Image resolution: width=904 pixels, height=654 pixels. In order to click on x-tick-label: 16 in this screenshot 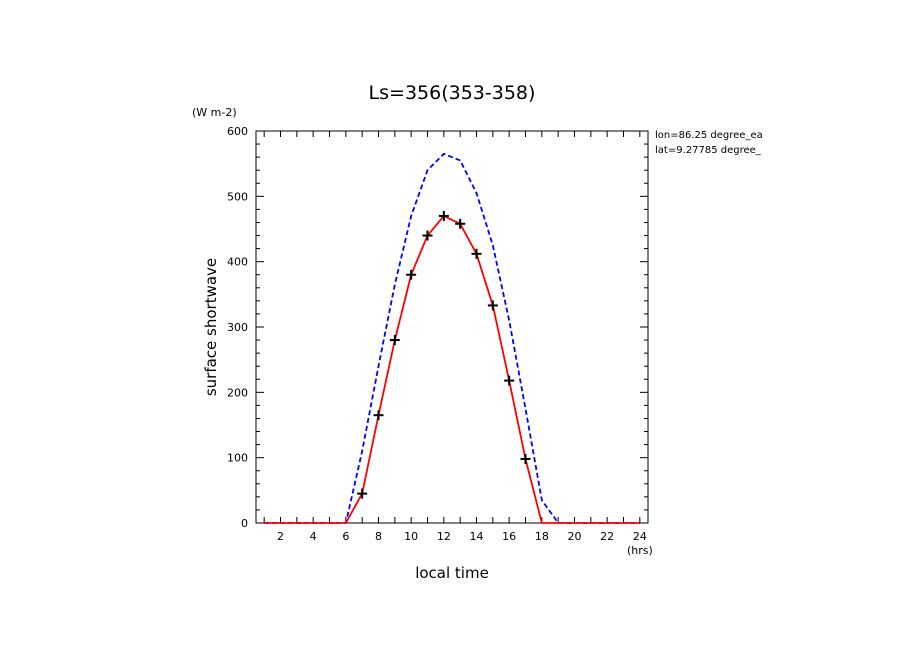, I will do `click(509, 536)`.